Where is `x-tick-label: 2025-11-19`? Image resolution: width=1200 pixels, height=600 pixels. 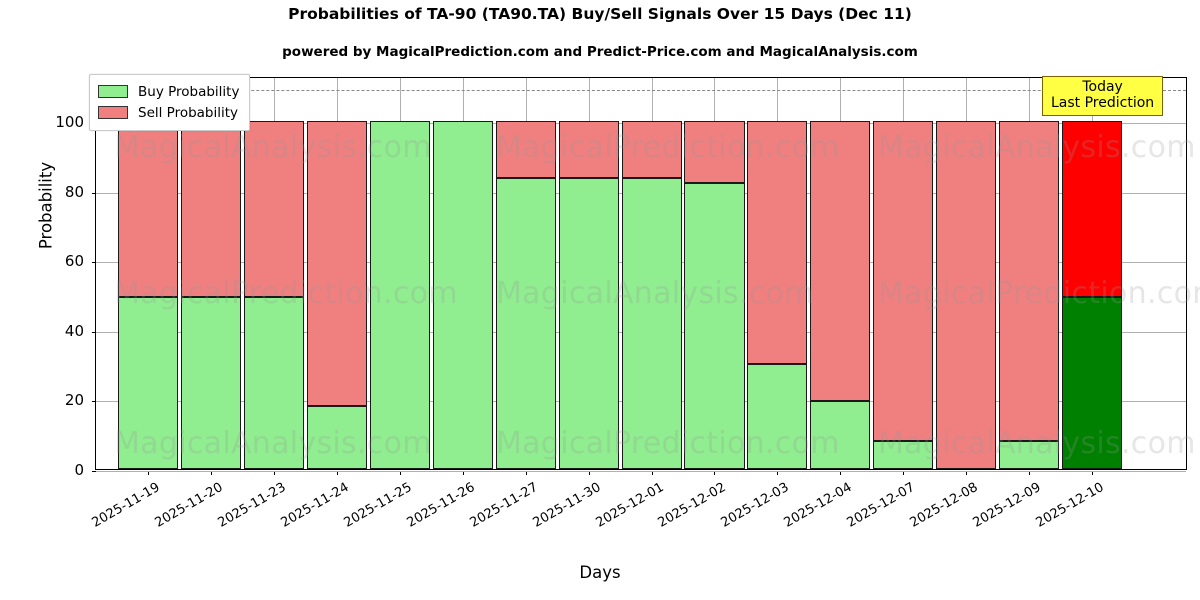 x-tick-label: 2025-11-19 is located at coordinates (126, 505).